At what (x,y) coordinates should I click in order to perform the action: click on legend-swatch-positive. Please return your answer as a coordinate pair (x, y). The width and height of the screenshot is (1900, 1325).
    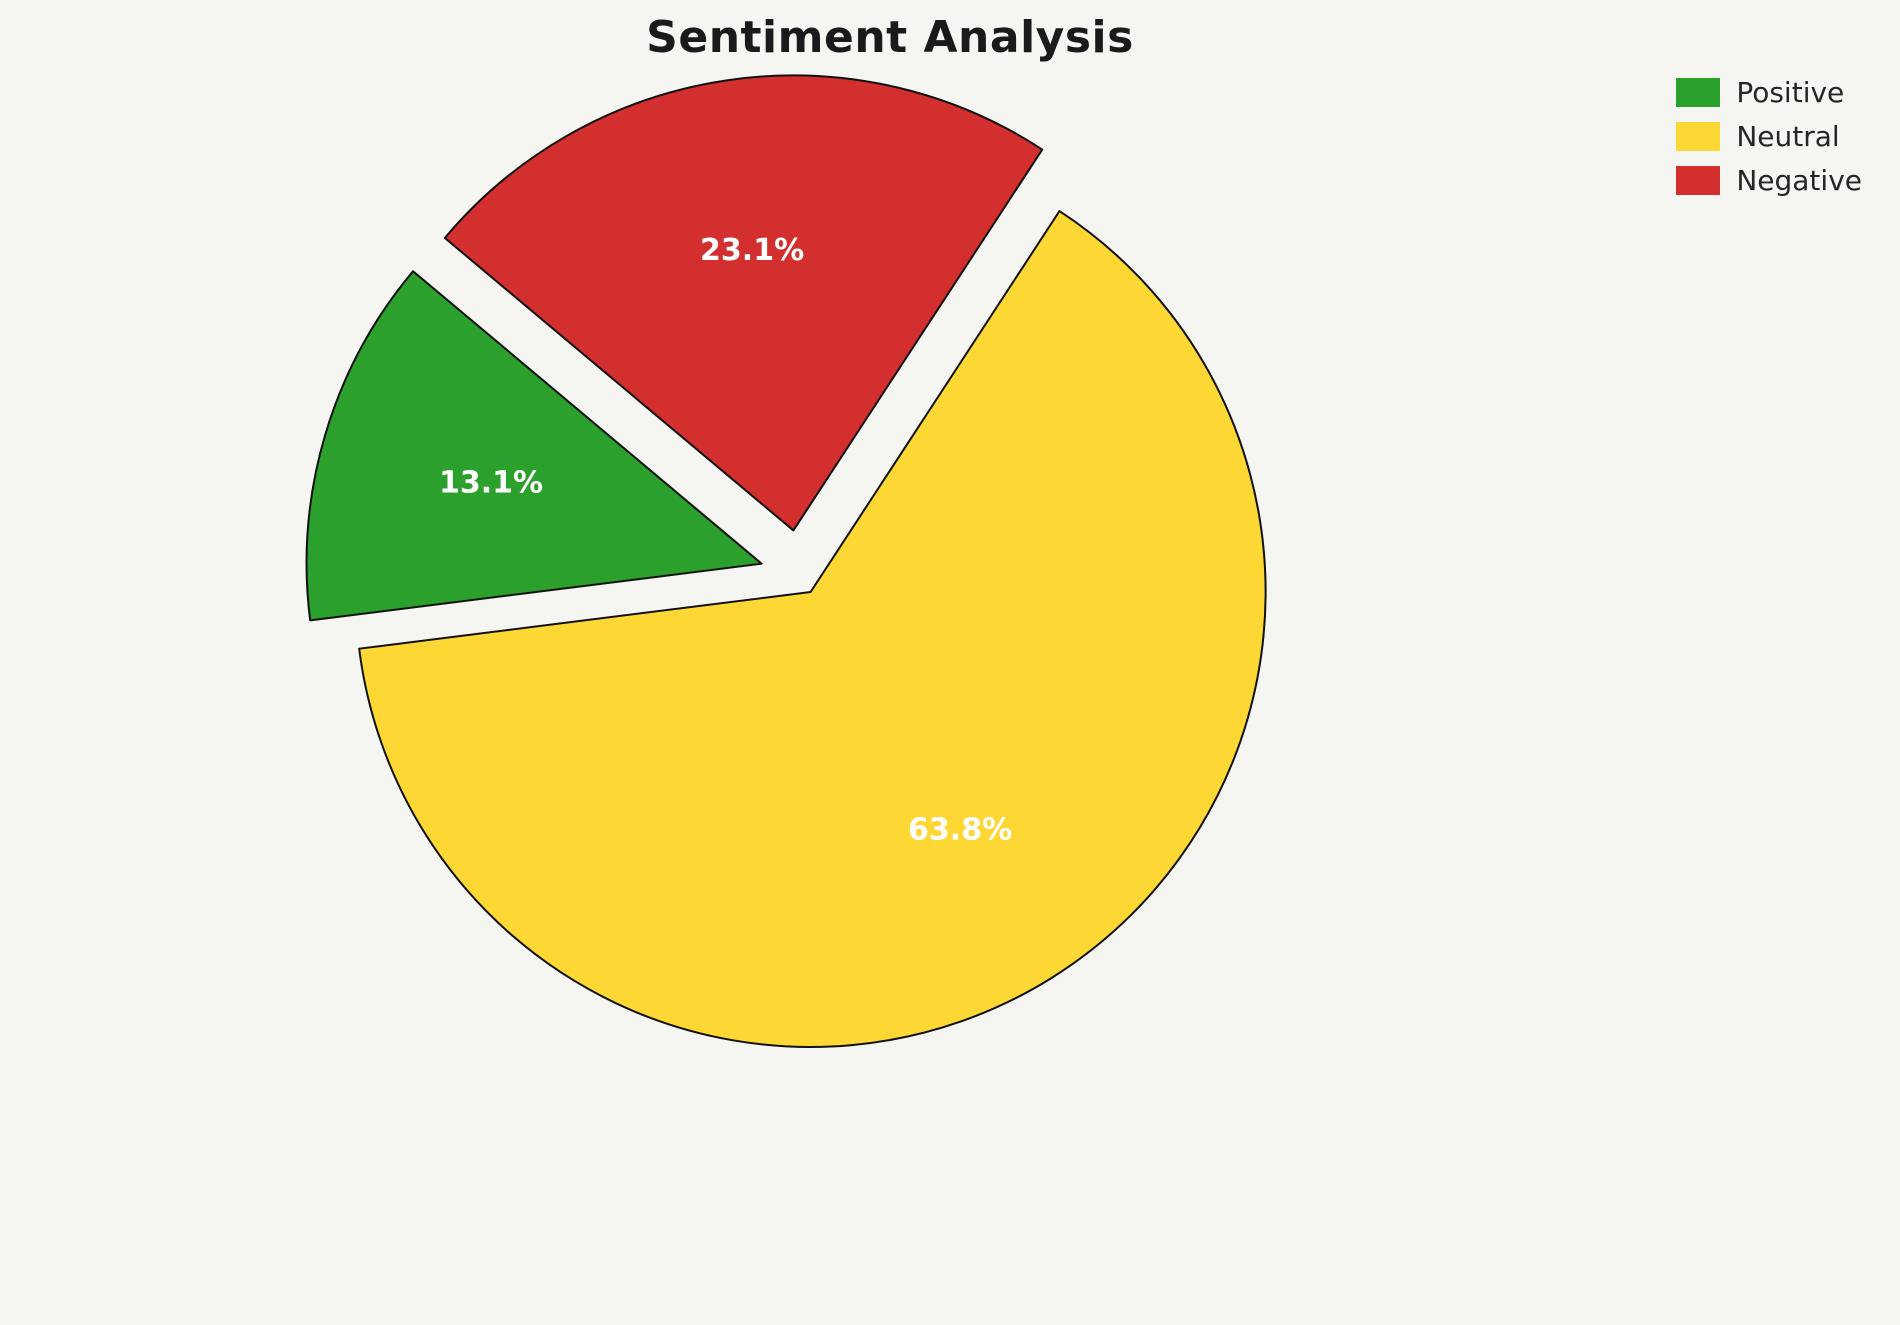
    Looking at the image, I should click on (1698, 92).